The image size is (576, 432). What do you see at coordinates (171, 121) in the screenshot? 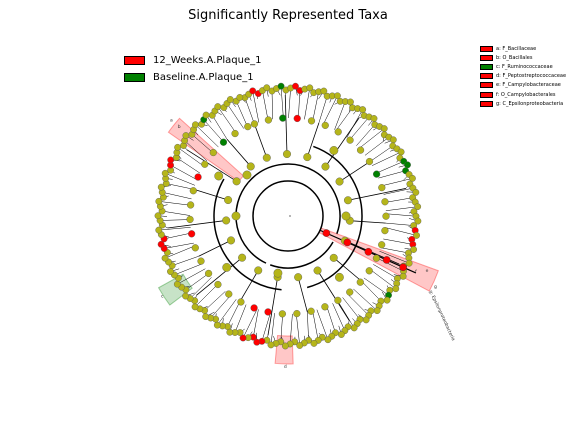
I see `shade-label-a: a` at bounding box center [171, 121].